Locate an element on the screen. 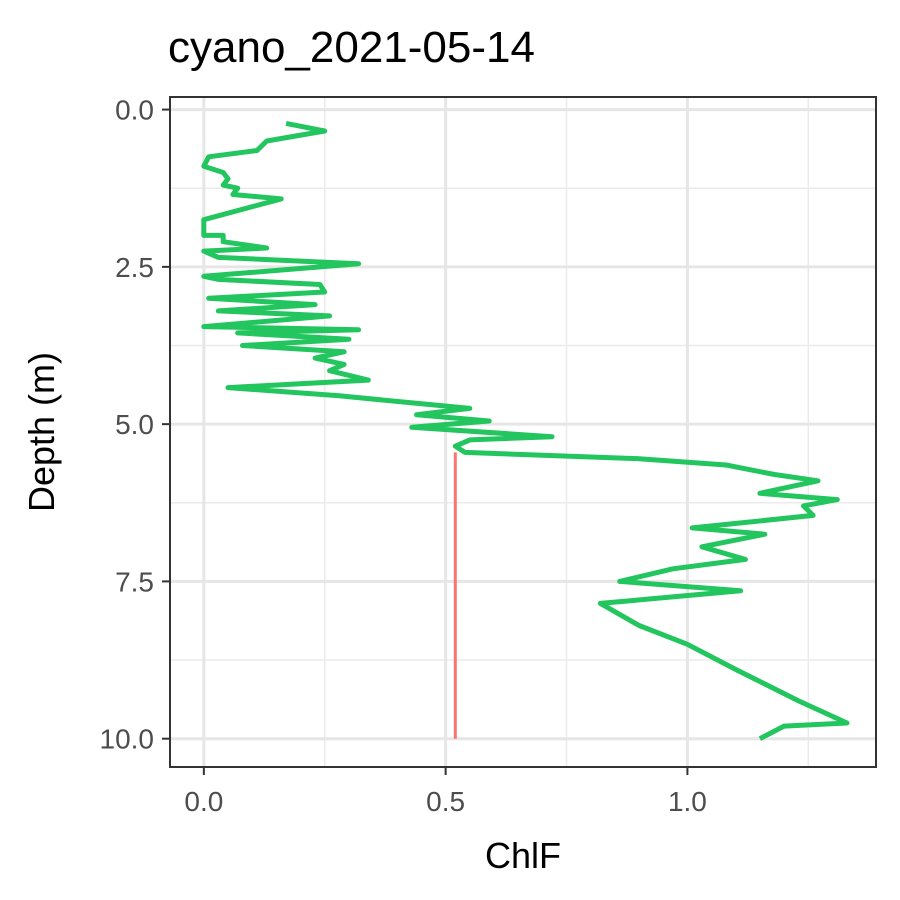 This screenshot has width=900, height=900. x-tick-label: 0.0 is located at coordinates (203, 801).